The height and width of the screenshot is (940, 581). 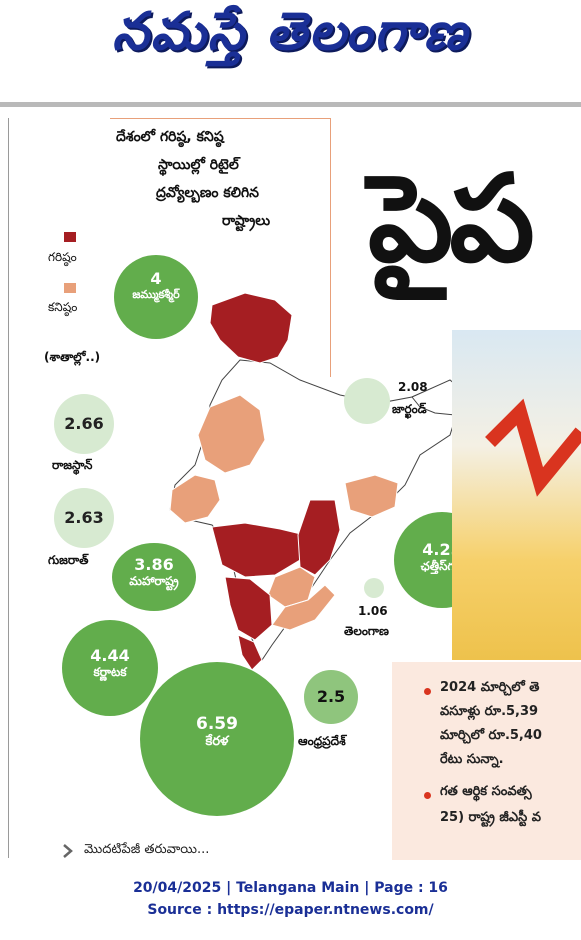 I want to click on bubble-gujarat: 2.63, so click(x=84, y=518).